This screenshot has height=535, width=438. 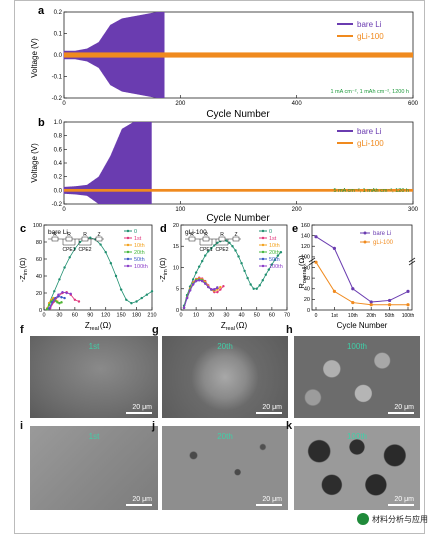 What do you see at coordinates (154, 426) in the screenshot?
I see `panel-letter-j: j` at bounding box center [154, 426].